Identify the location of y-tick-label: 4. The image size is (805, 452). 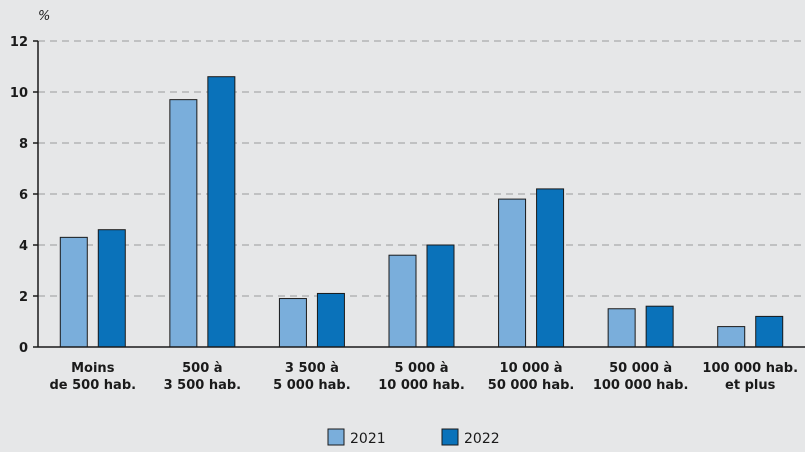
(23, 246).